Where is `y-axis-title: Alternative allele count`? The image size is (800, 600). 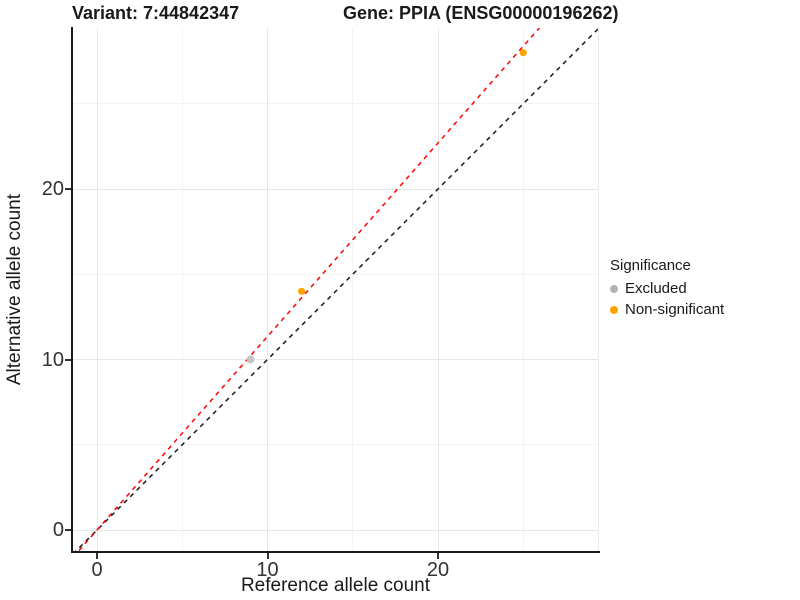
y-axis-title: Alternative allele count is located at coordinates (14, 290).